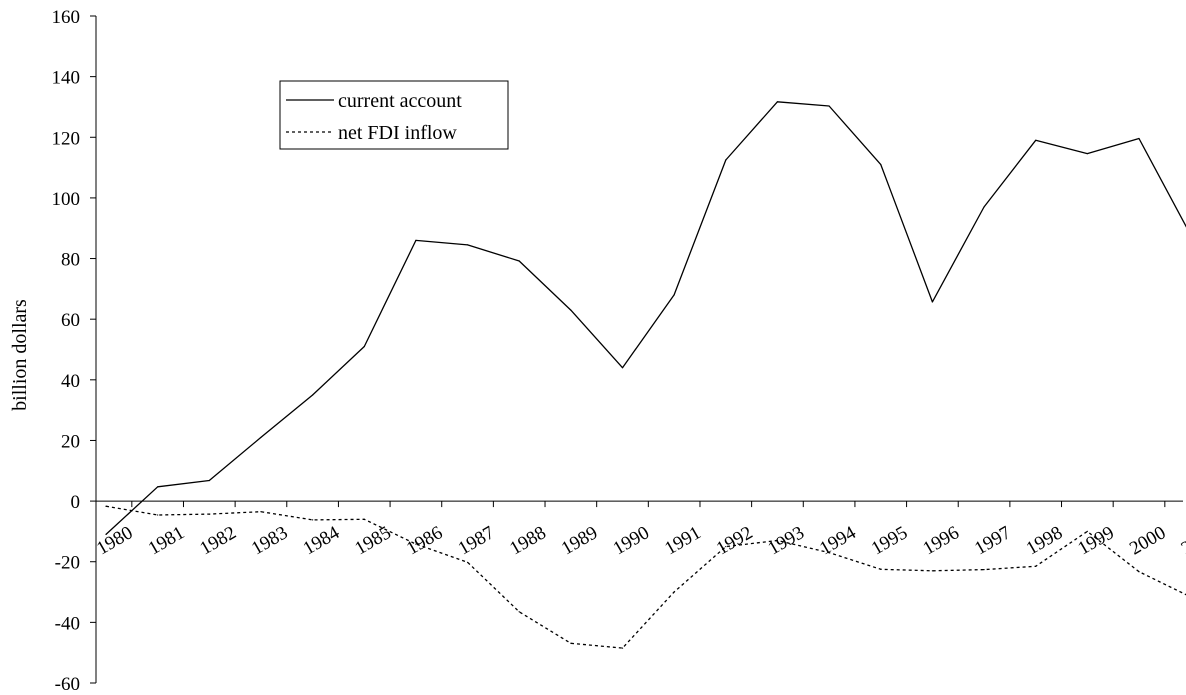  What do you see at coordinates (372, 540) in the screenshot?
I see `x-tick-label: 1985` at bounding box center [372, 540].